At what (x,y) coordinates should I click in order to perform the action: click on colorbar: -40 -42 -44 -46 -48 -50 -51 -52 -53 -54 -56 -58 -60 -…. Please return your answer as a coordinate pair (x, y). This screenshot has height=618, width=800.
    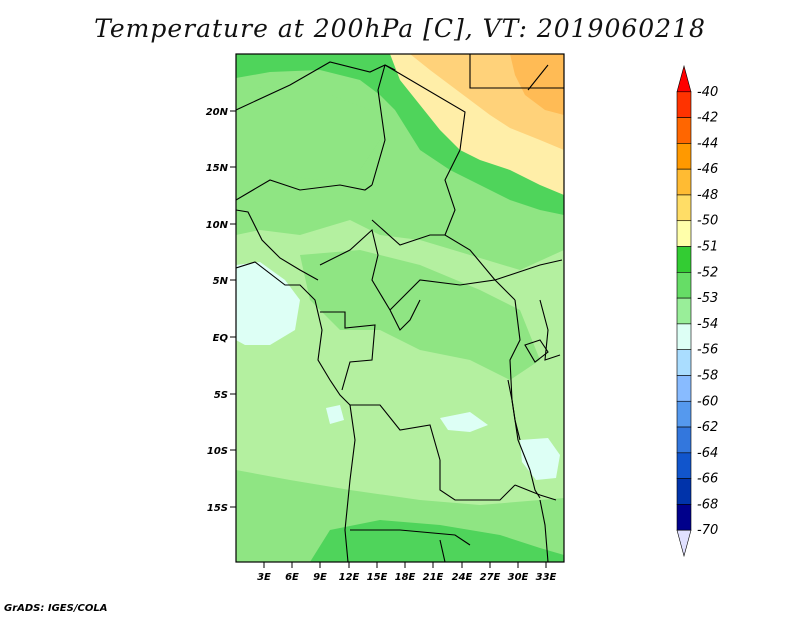
    Looking at the image, I should click on (697, 311).